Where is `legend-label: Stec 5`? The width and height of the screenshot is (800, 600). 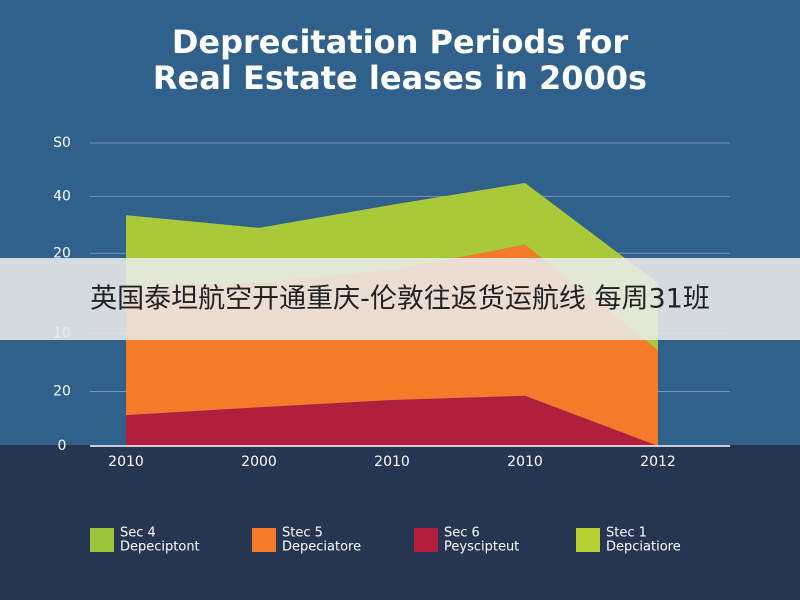 legend-label: Stec 5 is located at coordinates (302, 533).